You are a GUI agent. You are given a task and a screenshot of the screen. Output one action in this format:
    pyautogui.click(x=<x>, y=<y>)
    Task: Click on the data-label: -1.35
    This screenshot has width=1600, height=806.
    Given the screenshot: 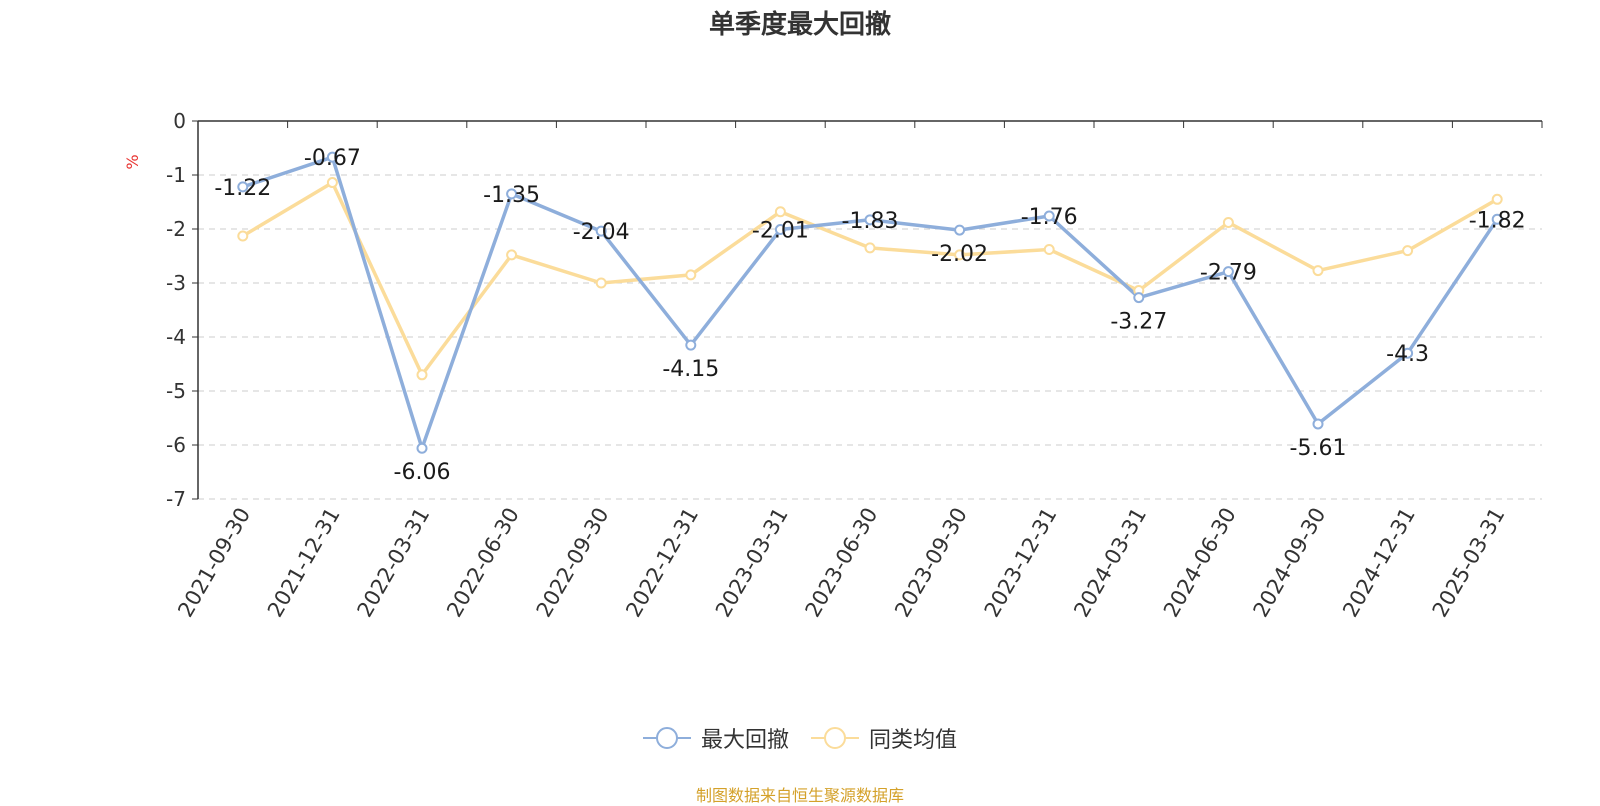 What is the action you would take?
    pyautogui.click(x=511, y=195)
    